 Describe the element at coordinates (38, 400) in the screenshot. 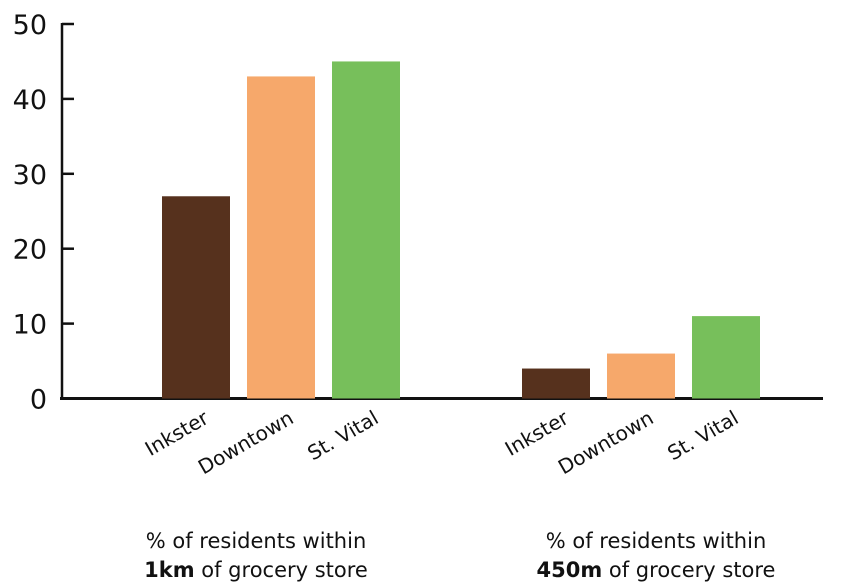

I see `y-tick-label: 0` at that location.